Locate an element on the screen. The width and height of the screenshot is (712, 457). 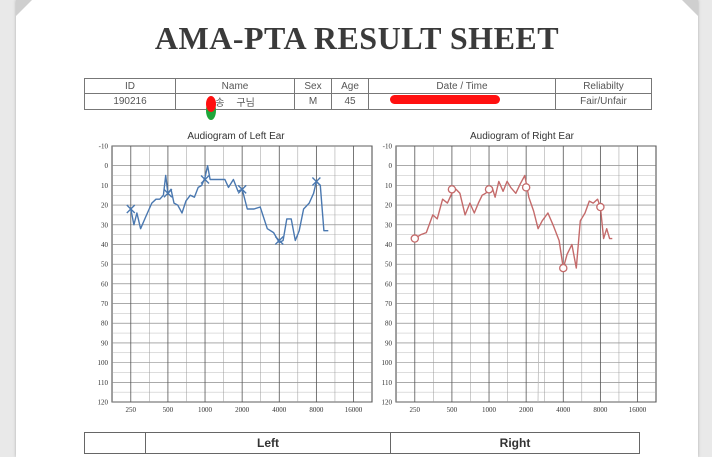
name-prefix: 송 is located at coordinates (220, 103).